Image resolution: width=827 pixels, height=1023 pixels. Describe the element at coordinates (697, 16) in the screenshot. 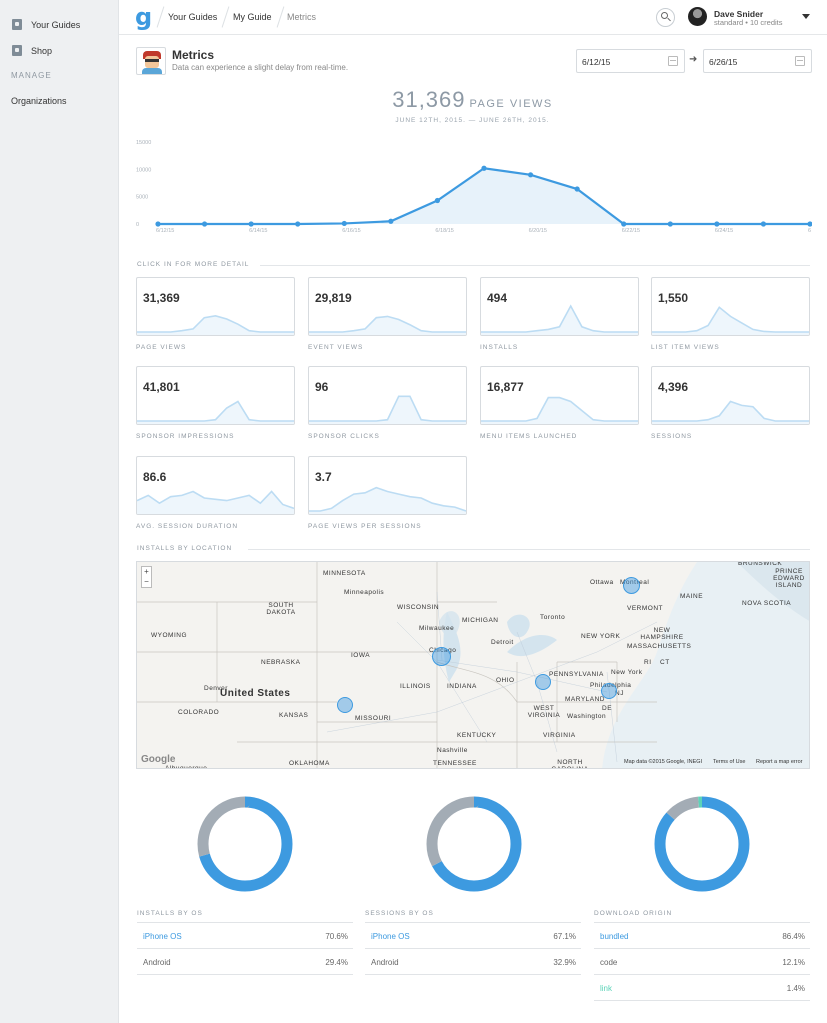

I see `avatar` at that location.